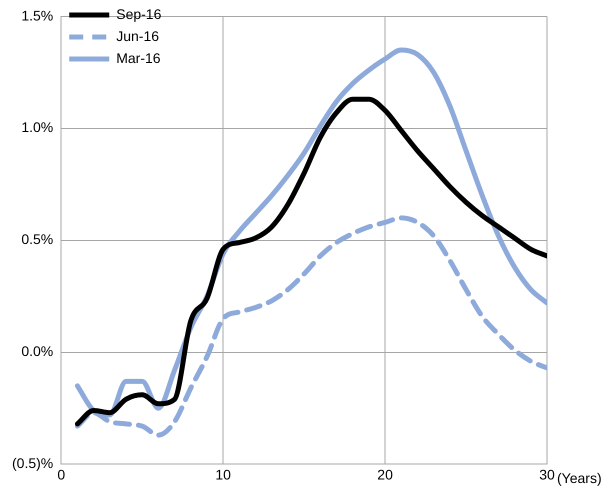 The width and height of the screenshot is (609, 491). Describe the element at coordinates (139, 14) in the screenshot. I see `legend-label: Sep-16` at that location.